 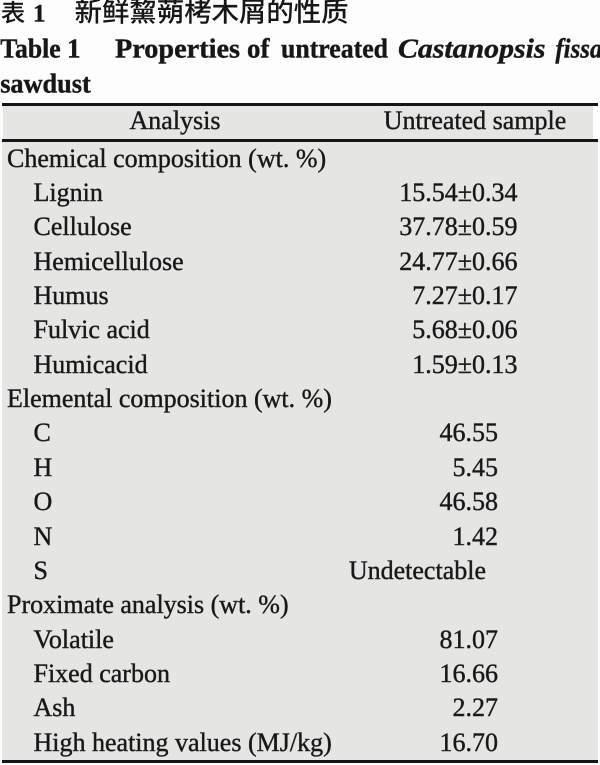 What do you see at coordinates (577, 49) in the screenshot?
I see `svg-text: fissa` at bounding box center [577, 49].